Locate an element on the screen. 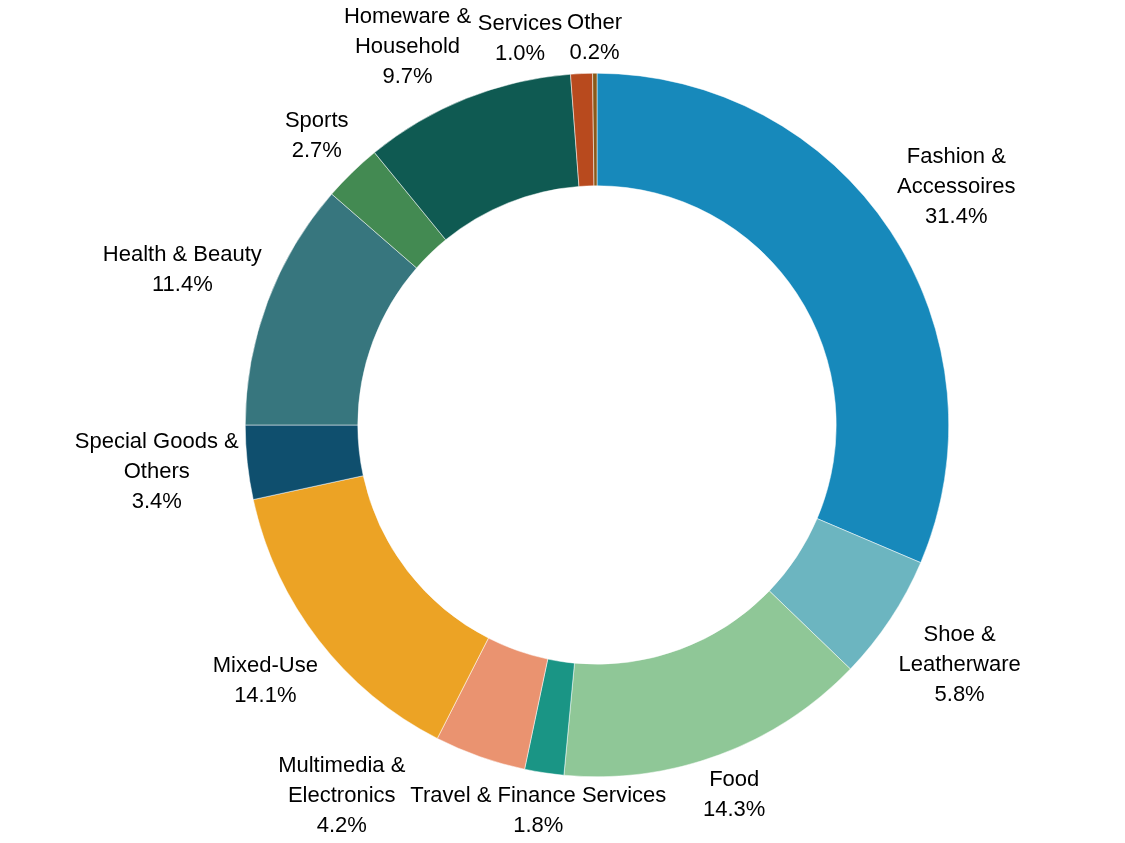  slice-label: Shoe & Leatherware is located at coordinates (959, 648).